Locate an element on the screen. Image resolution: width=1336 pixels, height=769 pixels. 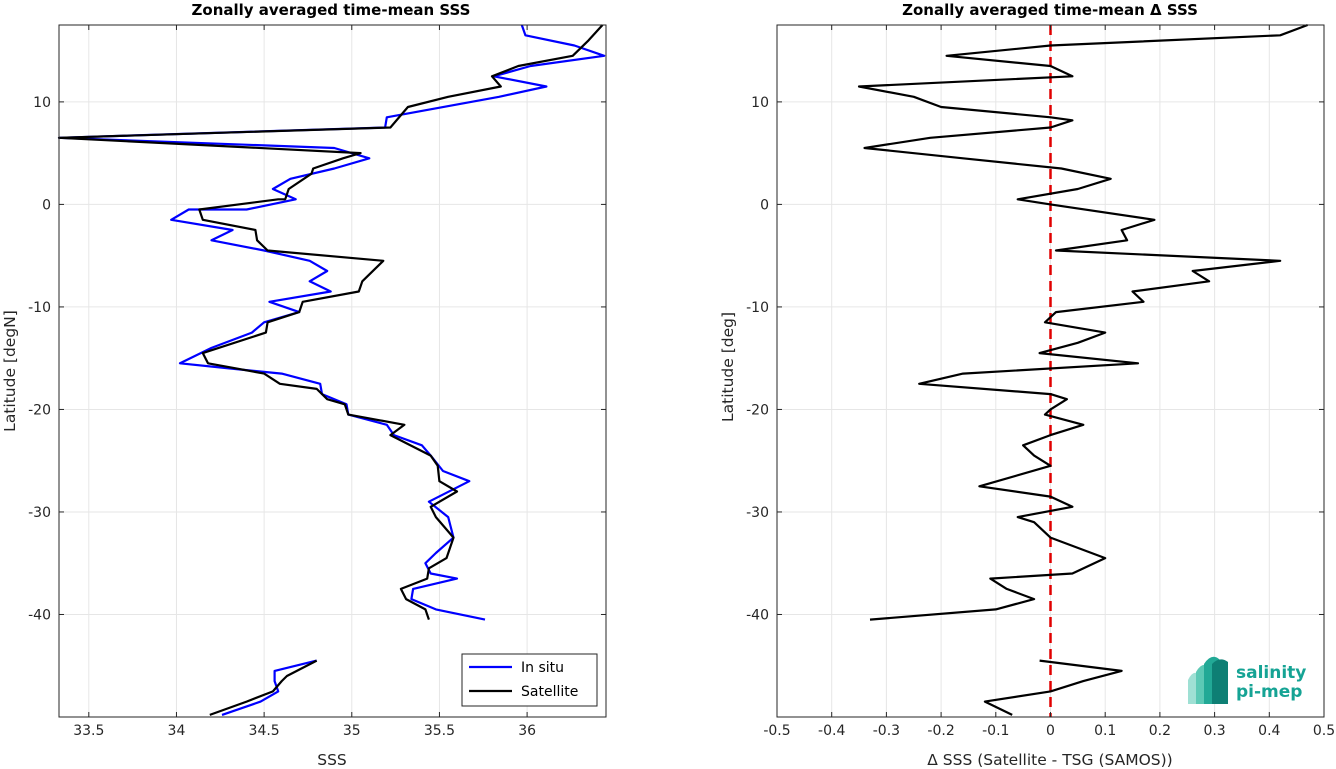
legend-label-in-situ: In situ is located at coordinates (542, 668).